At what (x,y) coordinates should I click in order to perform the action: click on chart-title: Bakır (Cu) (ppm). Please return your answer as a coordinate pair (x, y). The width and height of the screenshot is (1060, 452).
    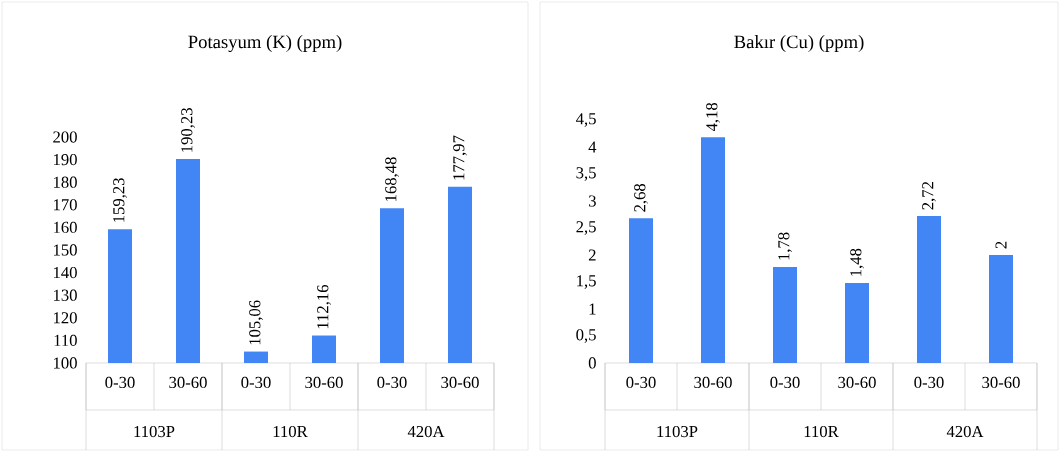
    Looking at the image, I should click on (799, 43).